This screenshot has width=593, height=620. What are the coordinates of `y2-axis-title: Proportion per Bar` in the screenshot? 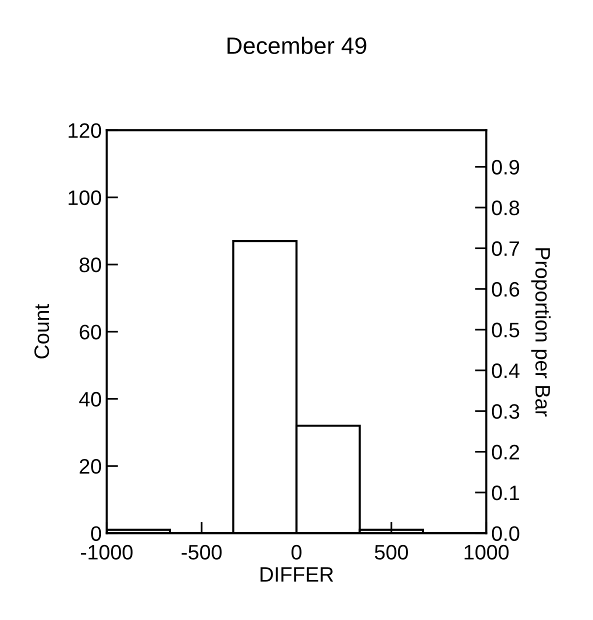 It's located at (541, 332).